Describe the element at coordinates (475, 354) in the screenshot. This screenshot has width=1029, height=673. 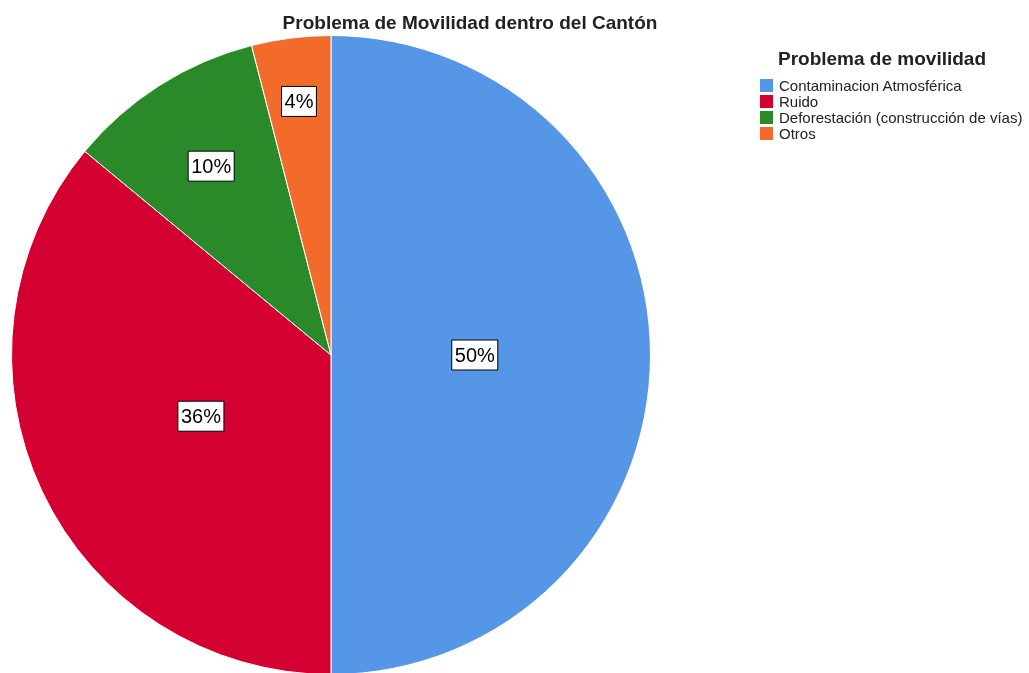
I see `data-label: 50%` at that location.